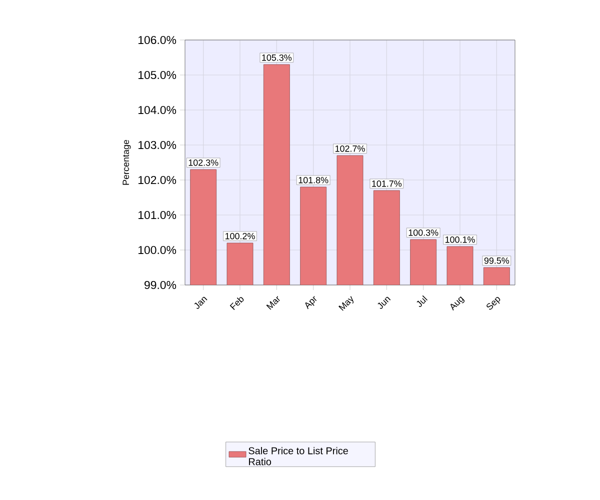 This screenshot has width=600, height=500. Describe the element at coordinates (384, 302) in the screenshot. I see `x-tick-label: Jun` at that location.